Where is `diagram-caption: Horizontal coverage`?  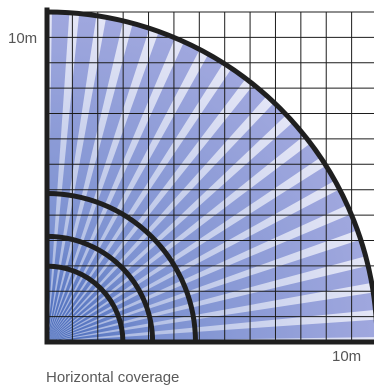
diagram-caption: Horizontal coverage is located at coordinates (113, 377).